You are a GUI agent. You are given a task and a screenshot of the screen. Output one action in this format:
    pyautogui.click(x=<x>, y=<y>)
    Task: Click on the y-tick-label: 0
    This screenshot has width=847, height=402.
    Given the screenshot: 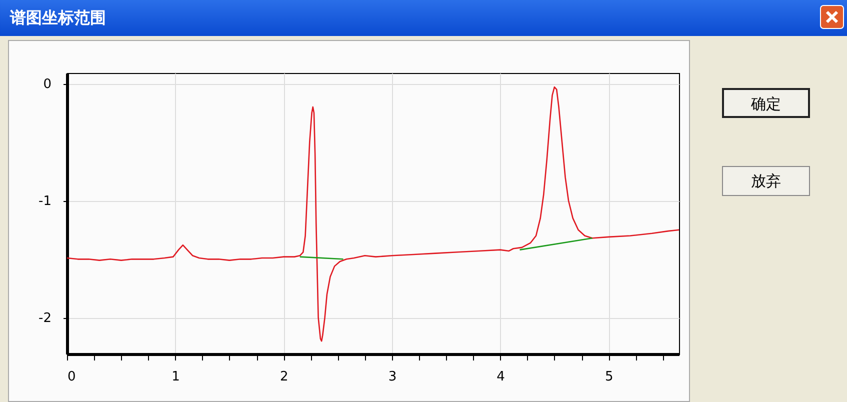 What is the action you would take?
    pyautogui.click(x=47, y=84)
    